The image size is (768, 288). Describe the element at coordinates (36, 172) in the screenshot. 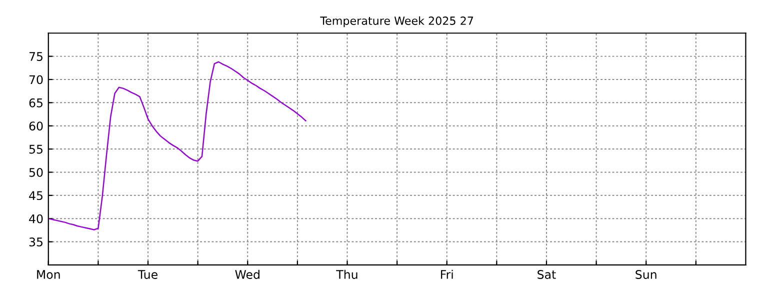

I see `y-tick-label: 50` at that location.